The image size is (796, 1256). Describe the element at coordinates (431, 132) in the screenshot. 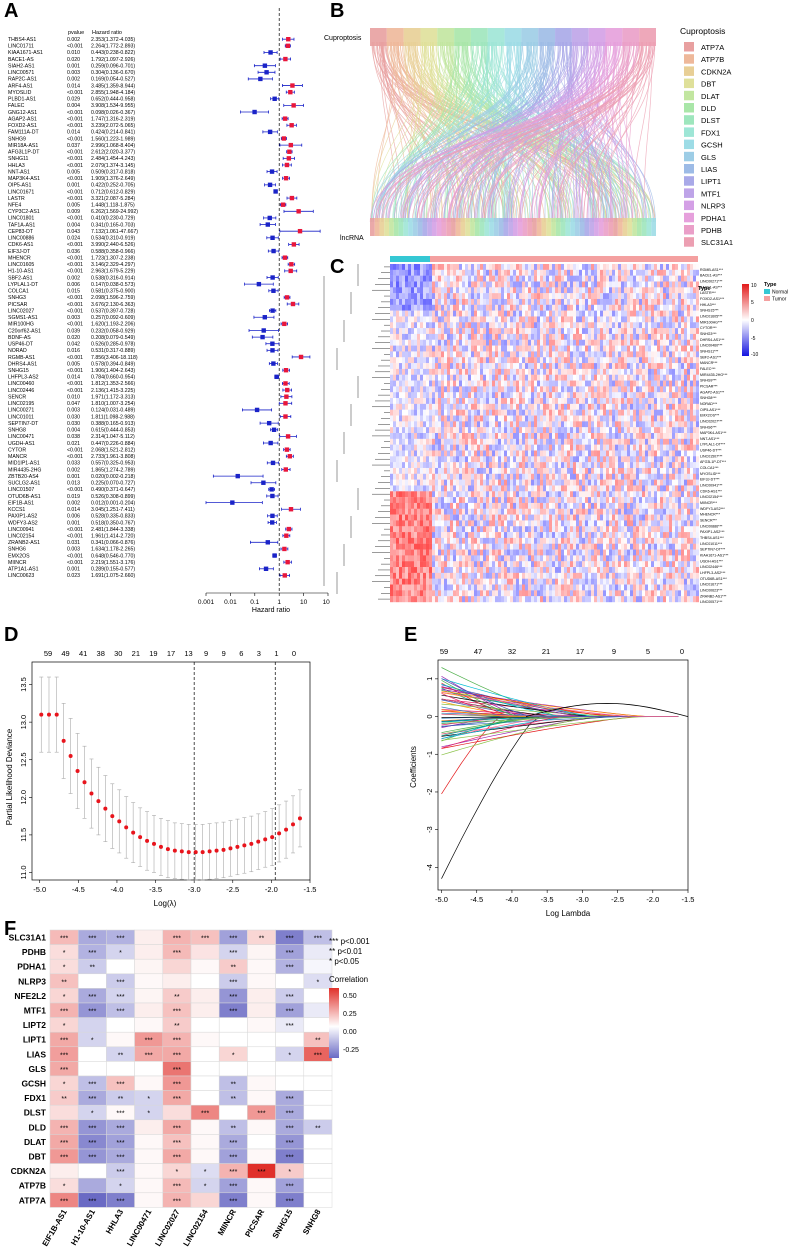

I see `sankey-flow` at that location.